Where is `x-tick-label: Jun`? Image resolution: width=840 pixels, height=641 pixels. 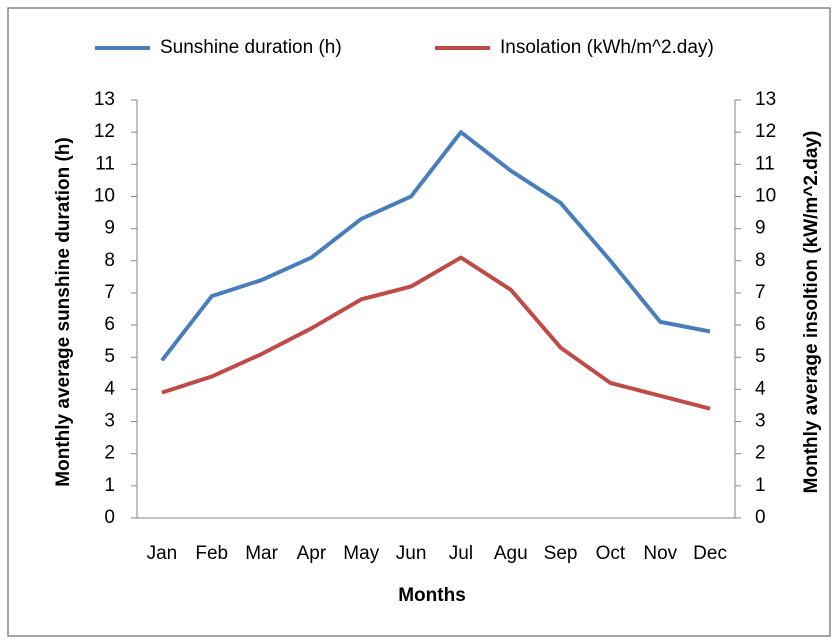
x-tick-label: Jun is located at coordinates (411, 553).